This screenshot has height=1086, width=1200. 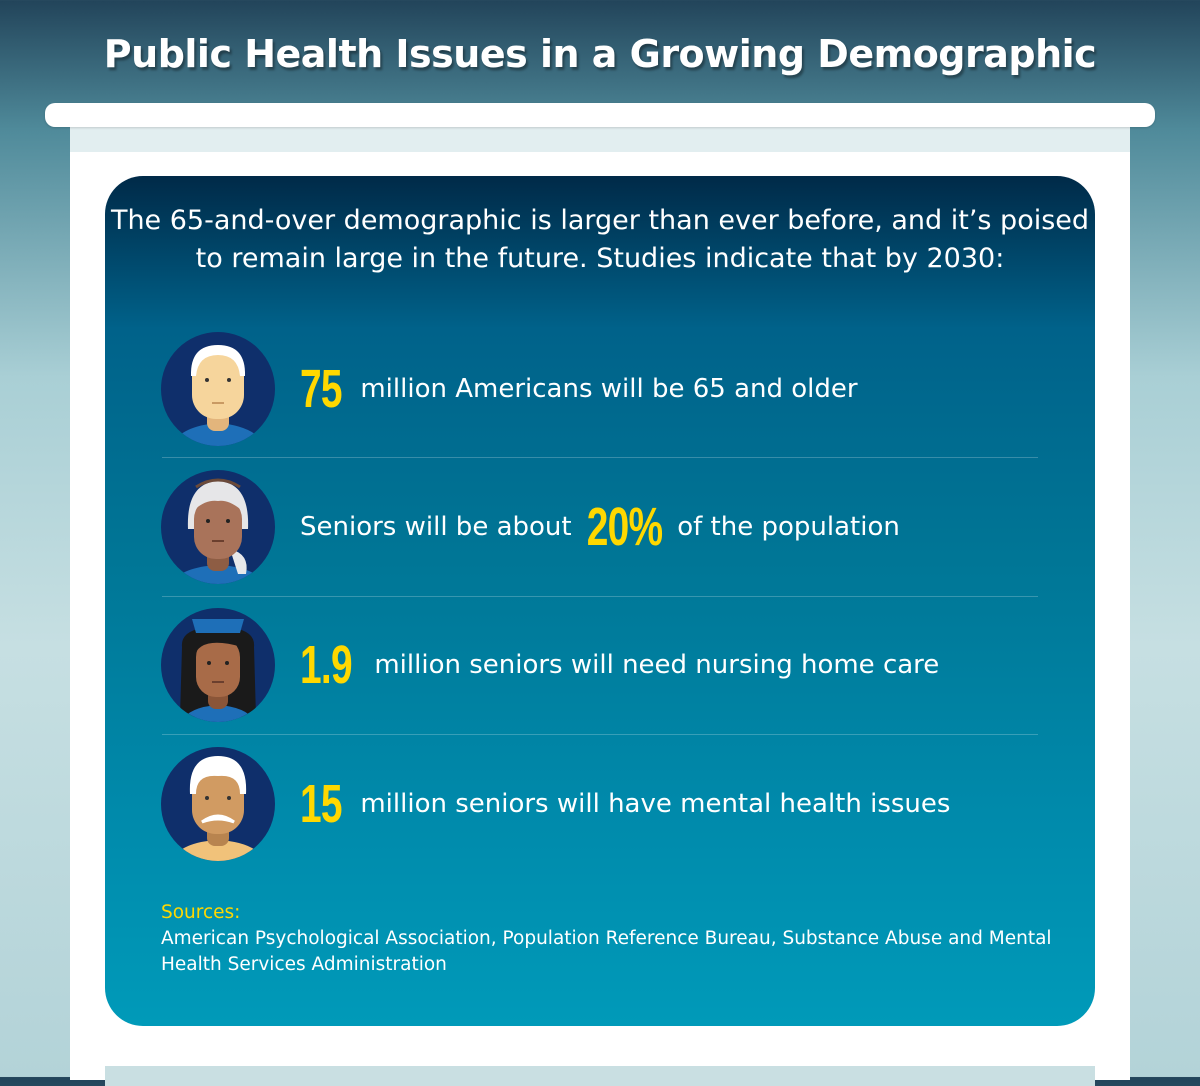 What do you see at coordinates (605, 389) in the screenshot?
I see `stat-suffix: million Americans will be 65 and older` at bounding box center [605, 389].